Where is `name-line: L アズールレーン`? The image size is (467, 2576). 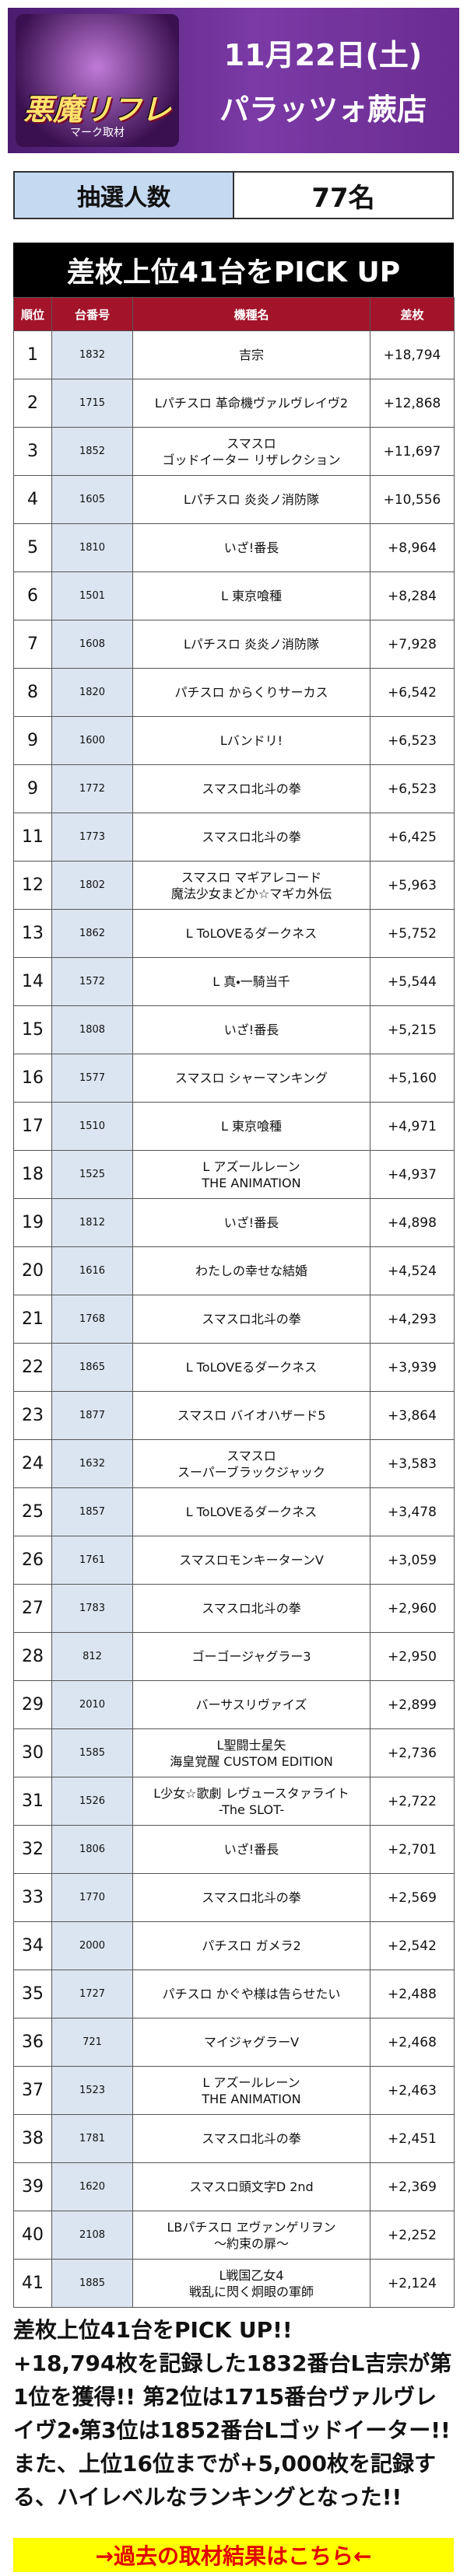 name-line: L アズールレーン is located at coordinates (251, 1166).